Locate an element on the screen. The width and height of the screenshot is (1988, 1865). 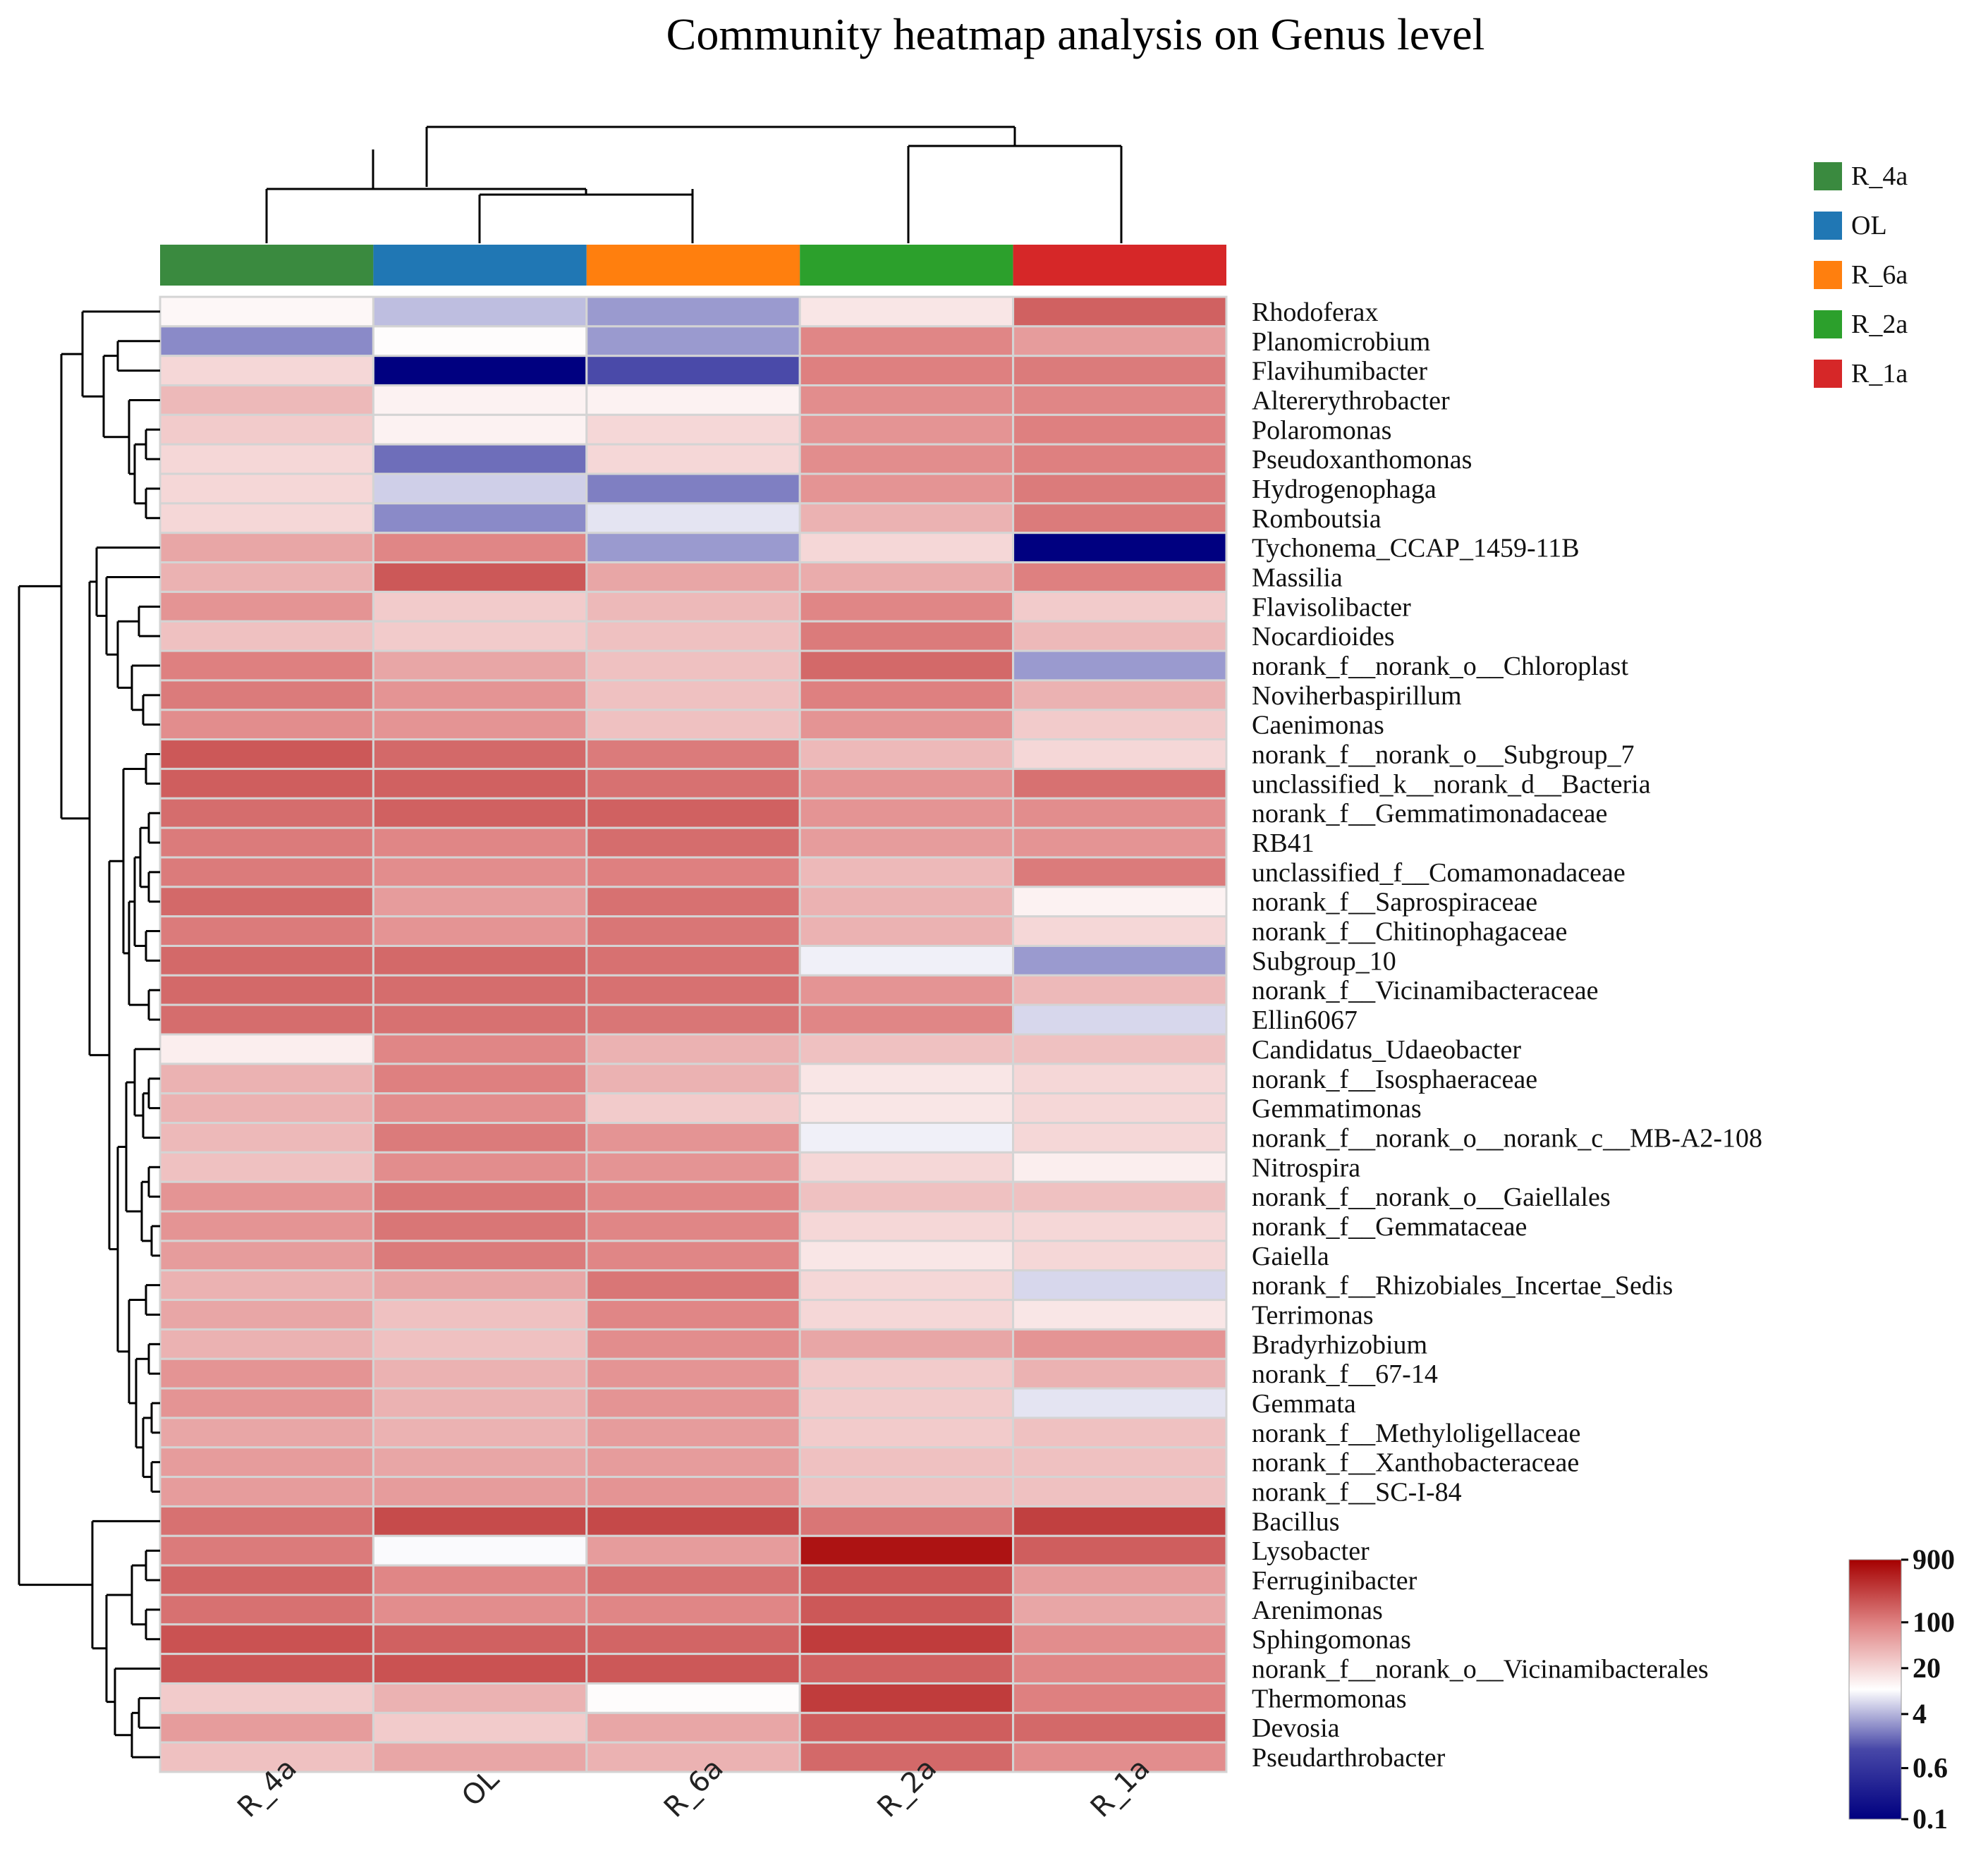
row-label: norank_f__Xanthobacteraceae is located at coordinates (1415, 1463).